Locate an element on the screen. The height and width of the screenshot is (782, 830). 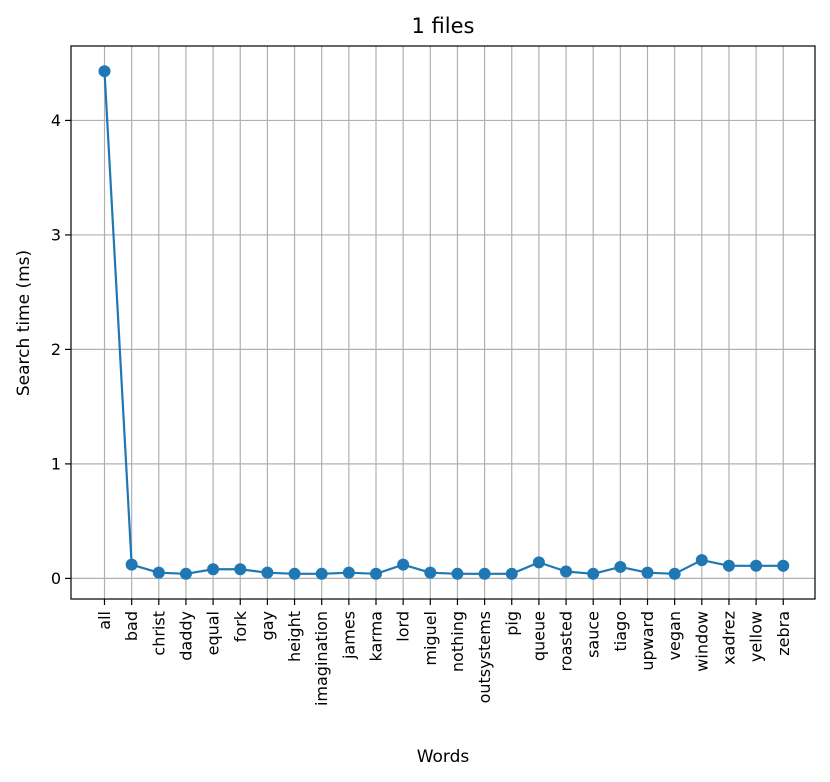
x-tick-label: tiago is located at coordinates (620, 631).